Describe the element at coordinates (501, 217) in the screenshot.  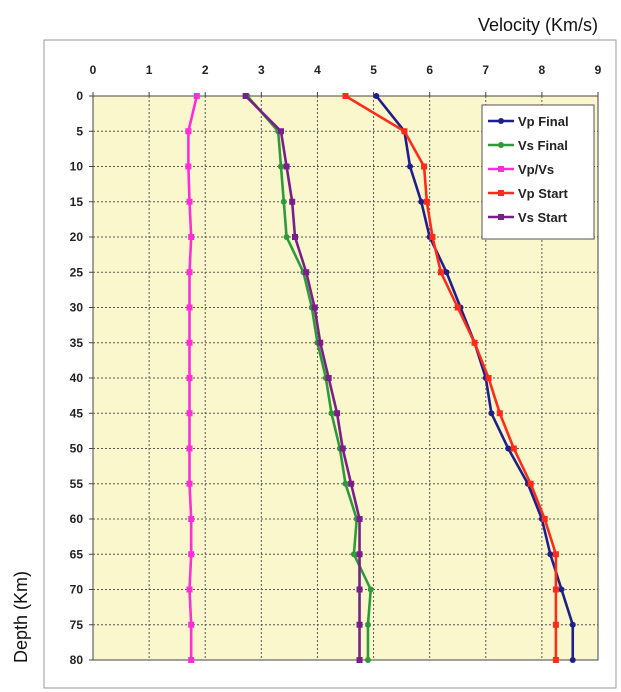
I see `legend-swatch-marker-vs-start` at that location.